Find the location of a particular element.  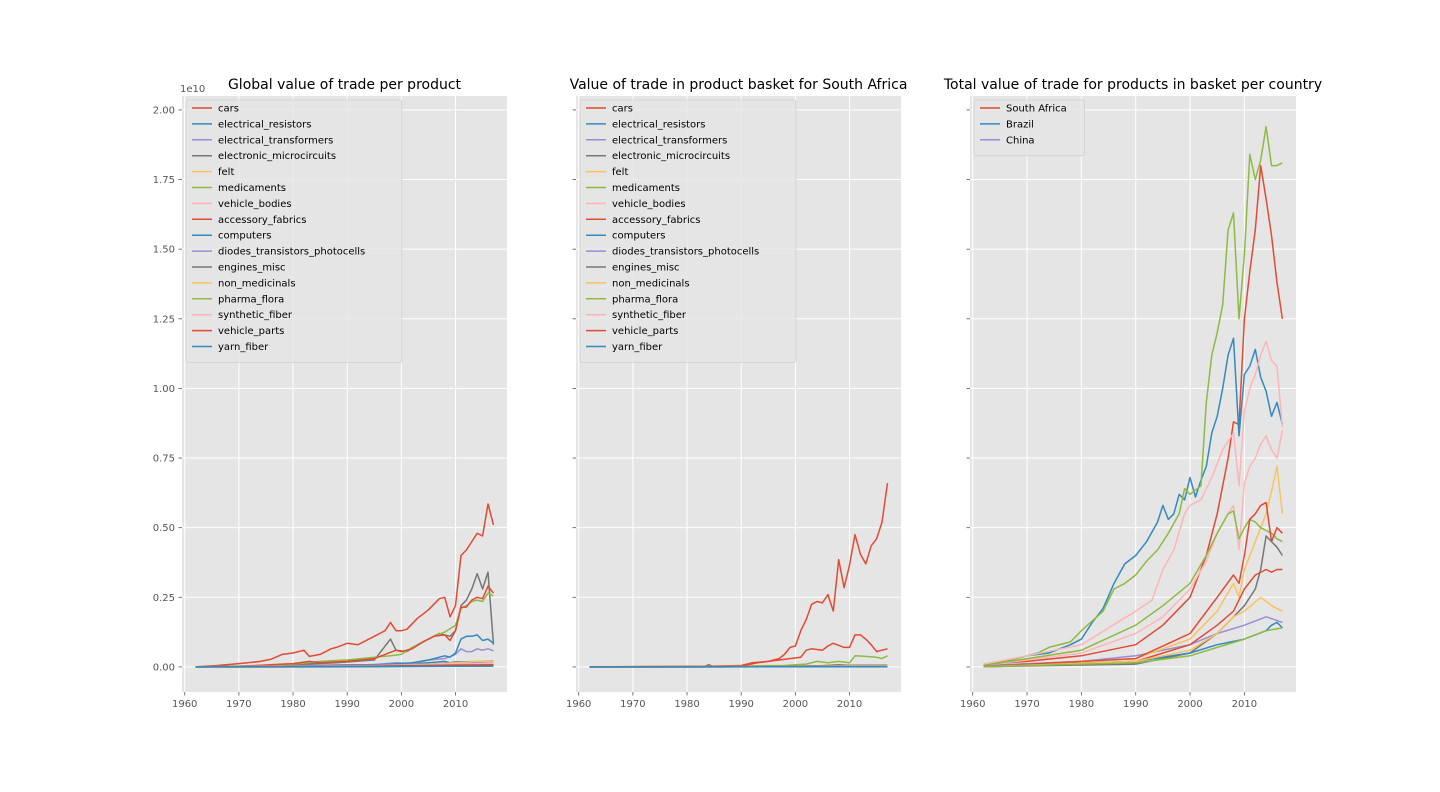

panel-2-x-tick-label: 1990 is located at coordinates (1135, 704).